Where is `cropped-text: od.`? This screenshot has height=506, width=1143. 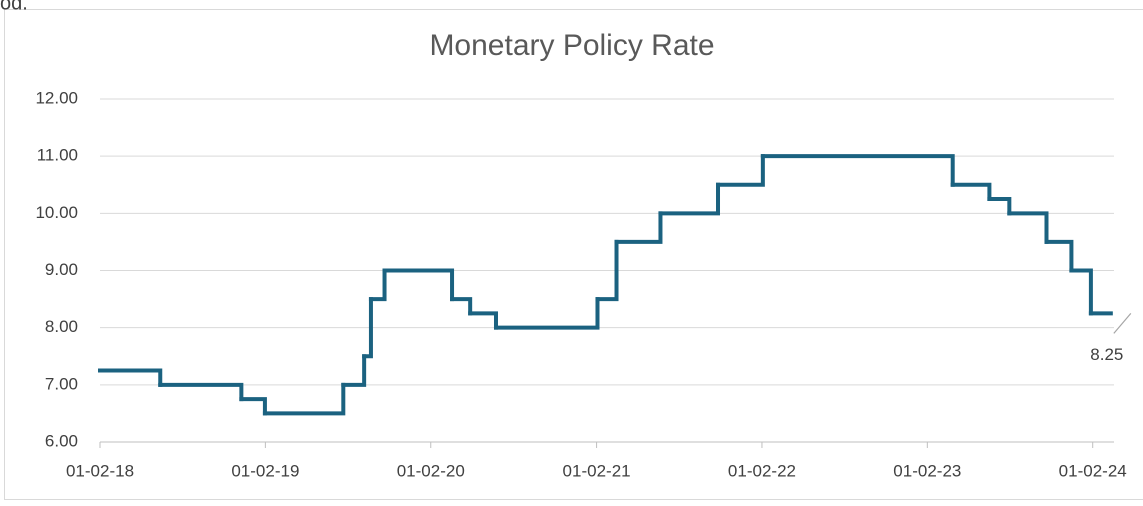
cropped-text: od. is located at coordinates (14, 7).